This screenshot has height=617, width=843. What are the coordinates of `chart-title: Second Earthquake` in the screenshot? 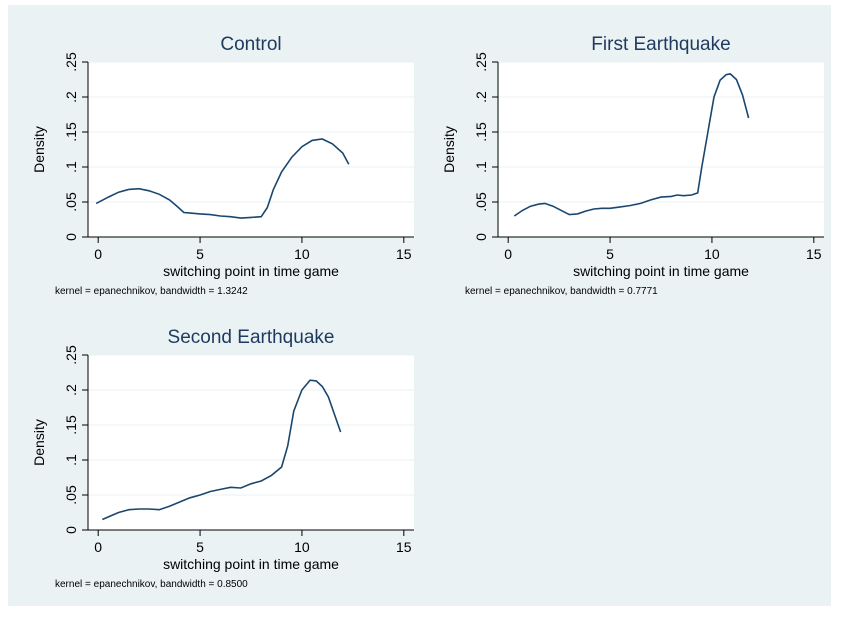 It's located at (251, 337).